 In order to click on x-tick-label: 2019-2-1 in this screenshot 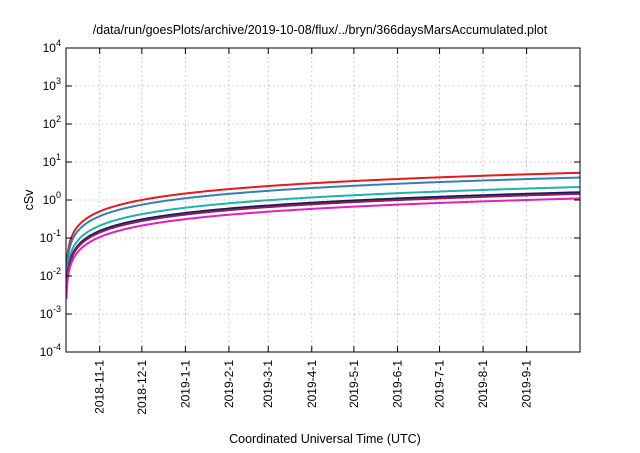, I will do `click(229, 384)`.